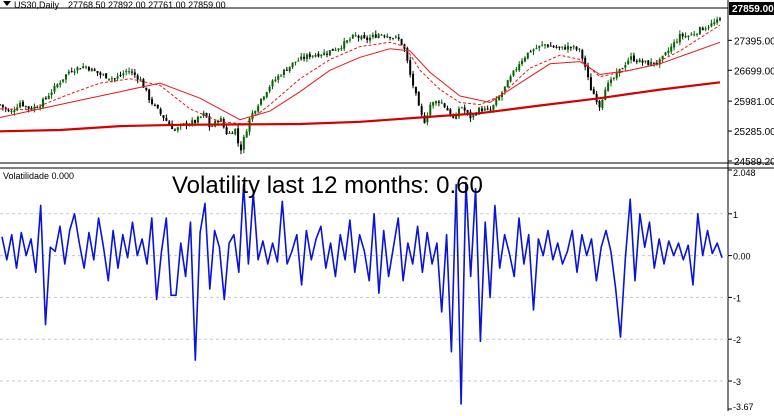 This screenshot has width=774, height=416. What do you see at coordinates (7, 3) in the screenshot?
I see `triangle-down-icon` at bounding box center [7, 3].